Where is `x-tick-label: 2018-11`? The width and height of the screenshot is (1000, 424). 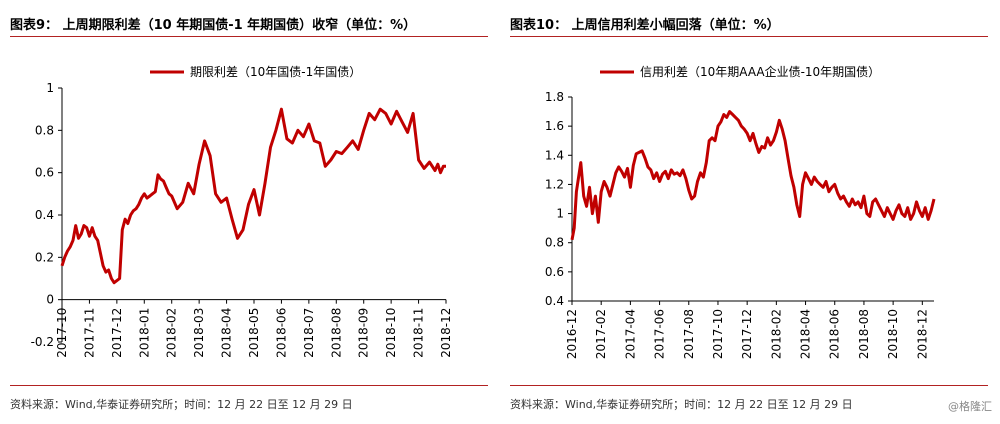
x-tick-label: 2018-11 is located at coordinates (419, 333).